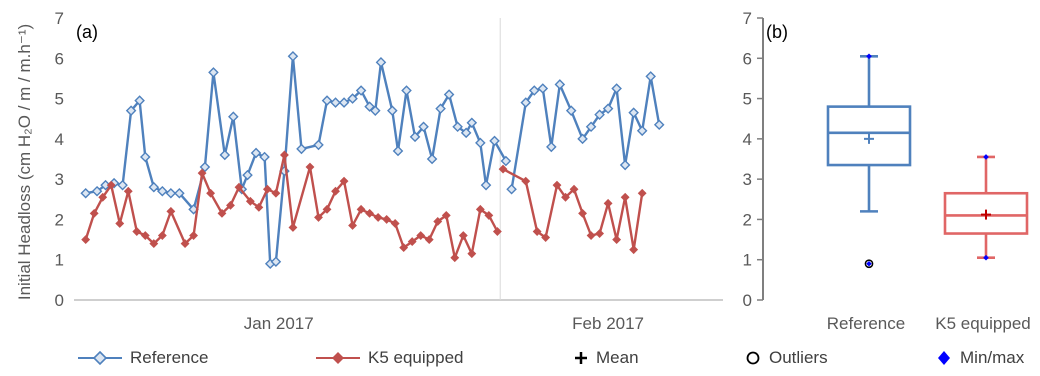  Describe the element at coordinates (753, 159) in the screenshot. I see `panel-b-y-ticks: 0 1 2 3 4 5 6 7` at that location.